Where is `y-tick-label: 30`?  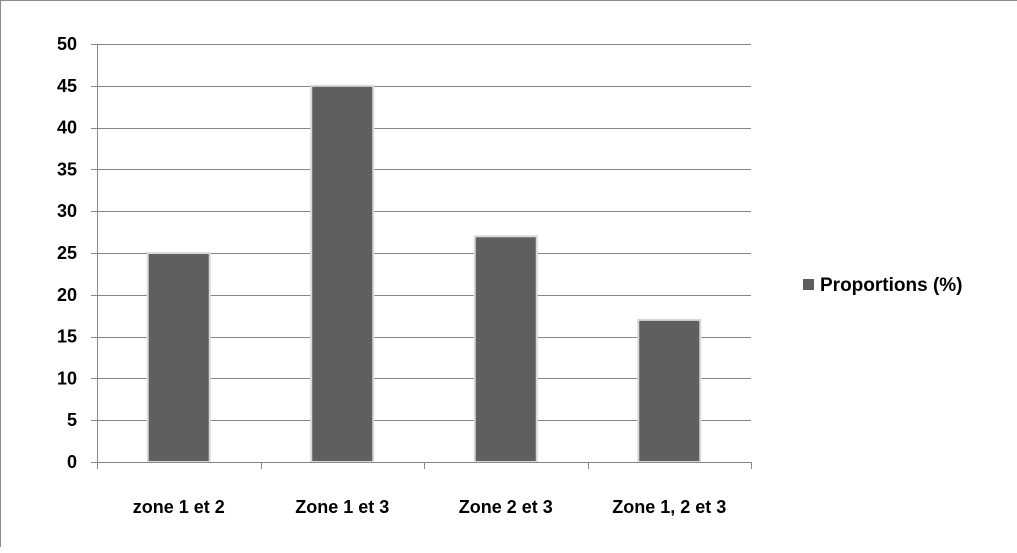
y-tick-label: 30 is located at coordinates (67, 211).